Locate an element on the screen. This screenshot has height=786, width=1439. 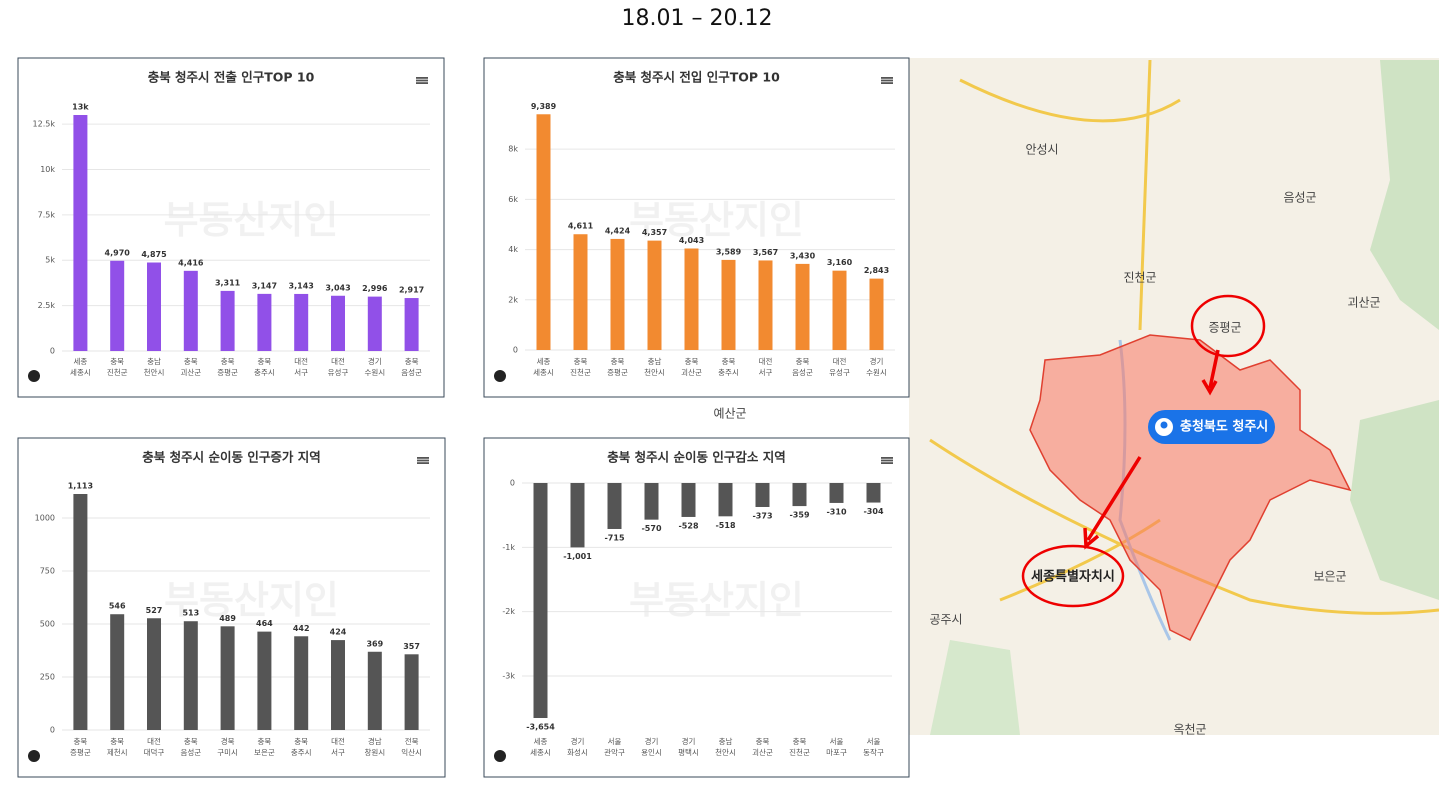
map-label: 증평군 is located at coordinates (1224, 328).